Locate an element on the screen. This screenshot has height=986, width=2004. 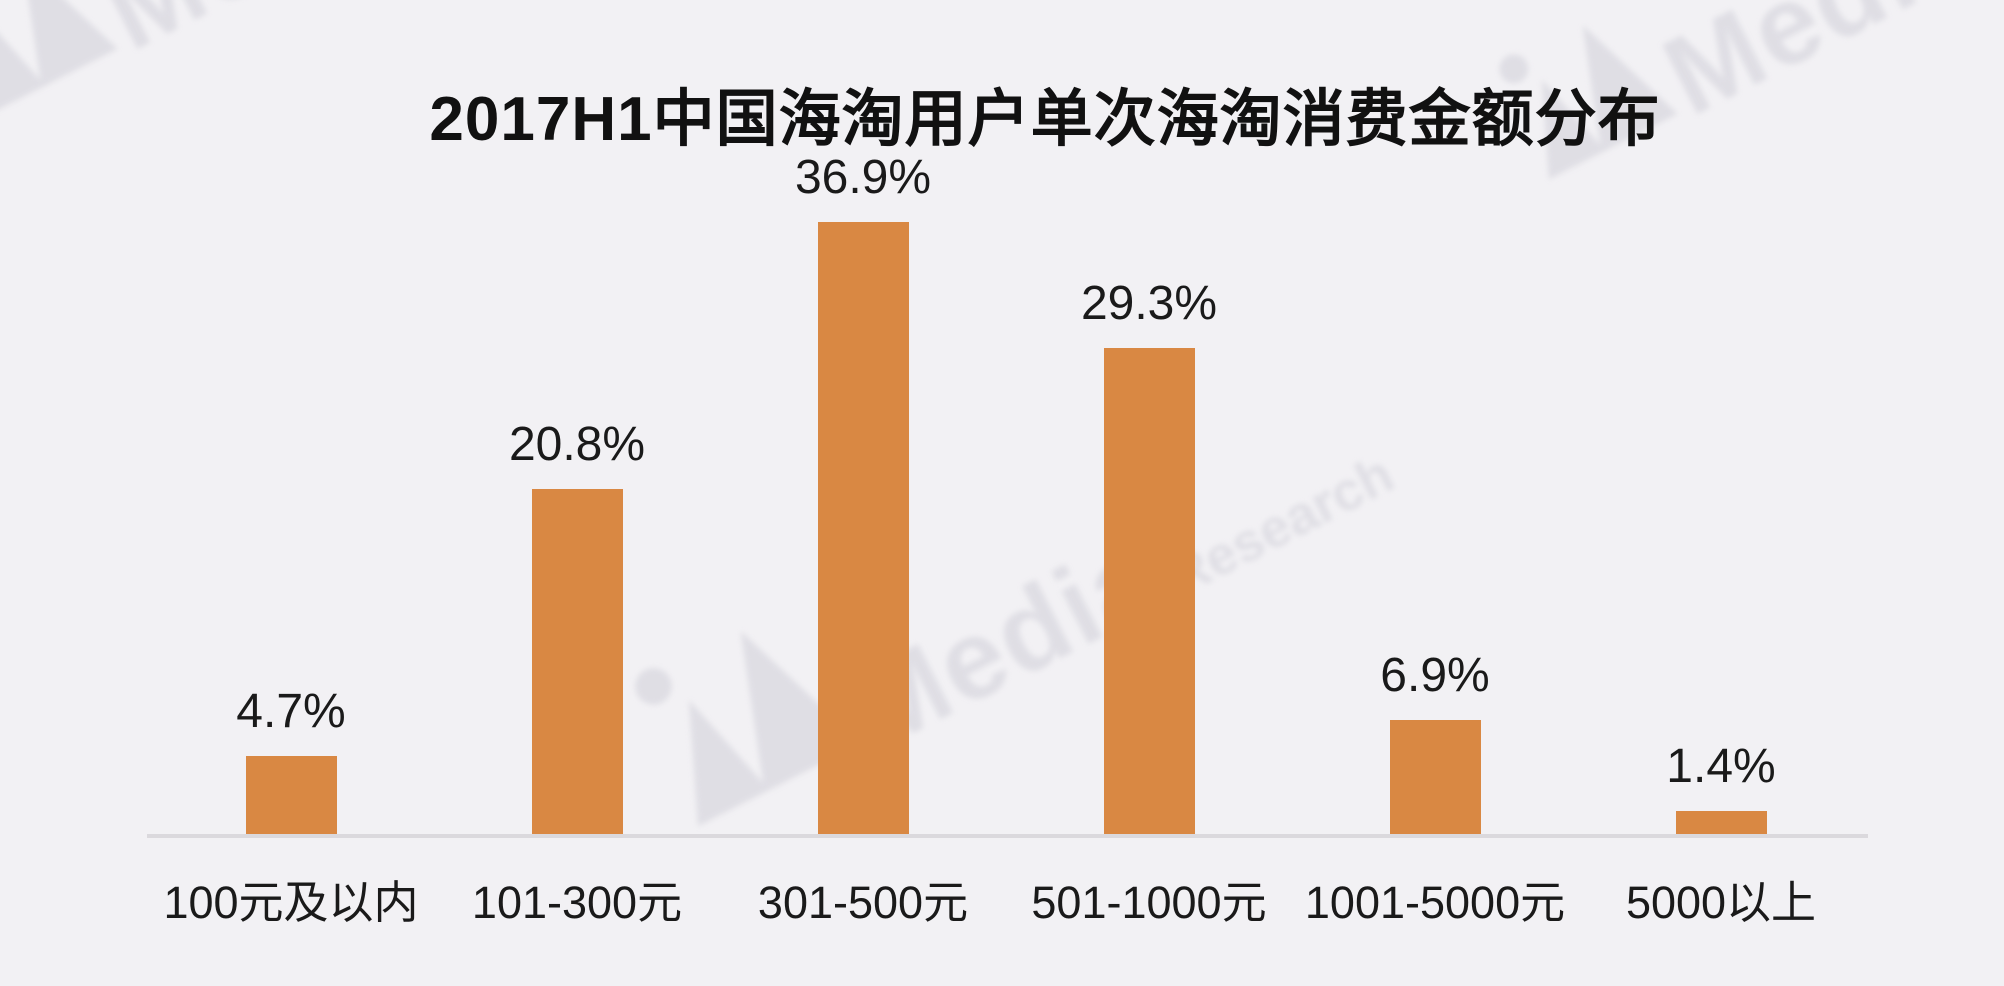
x-axis-label: 101-300元 is located at coordinates (577, 902).